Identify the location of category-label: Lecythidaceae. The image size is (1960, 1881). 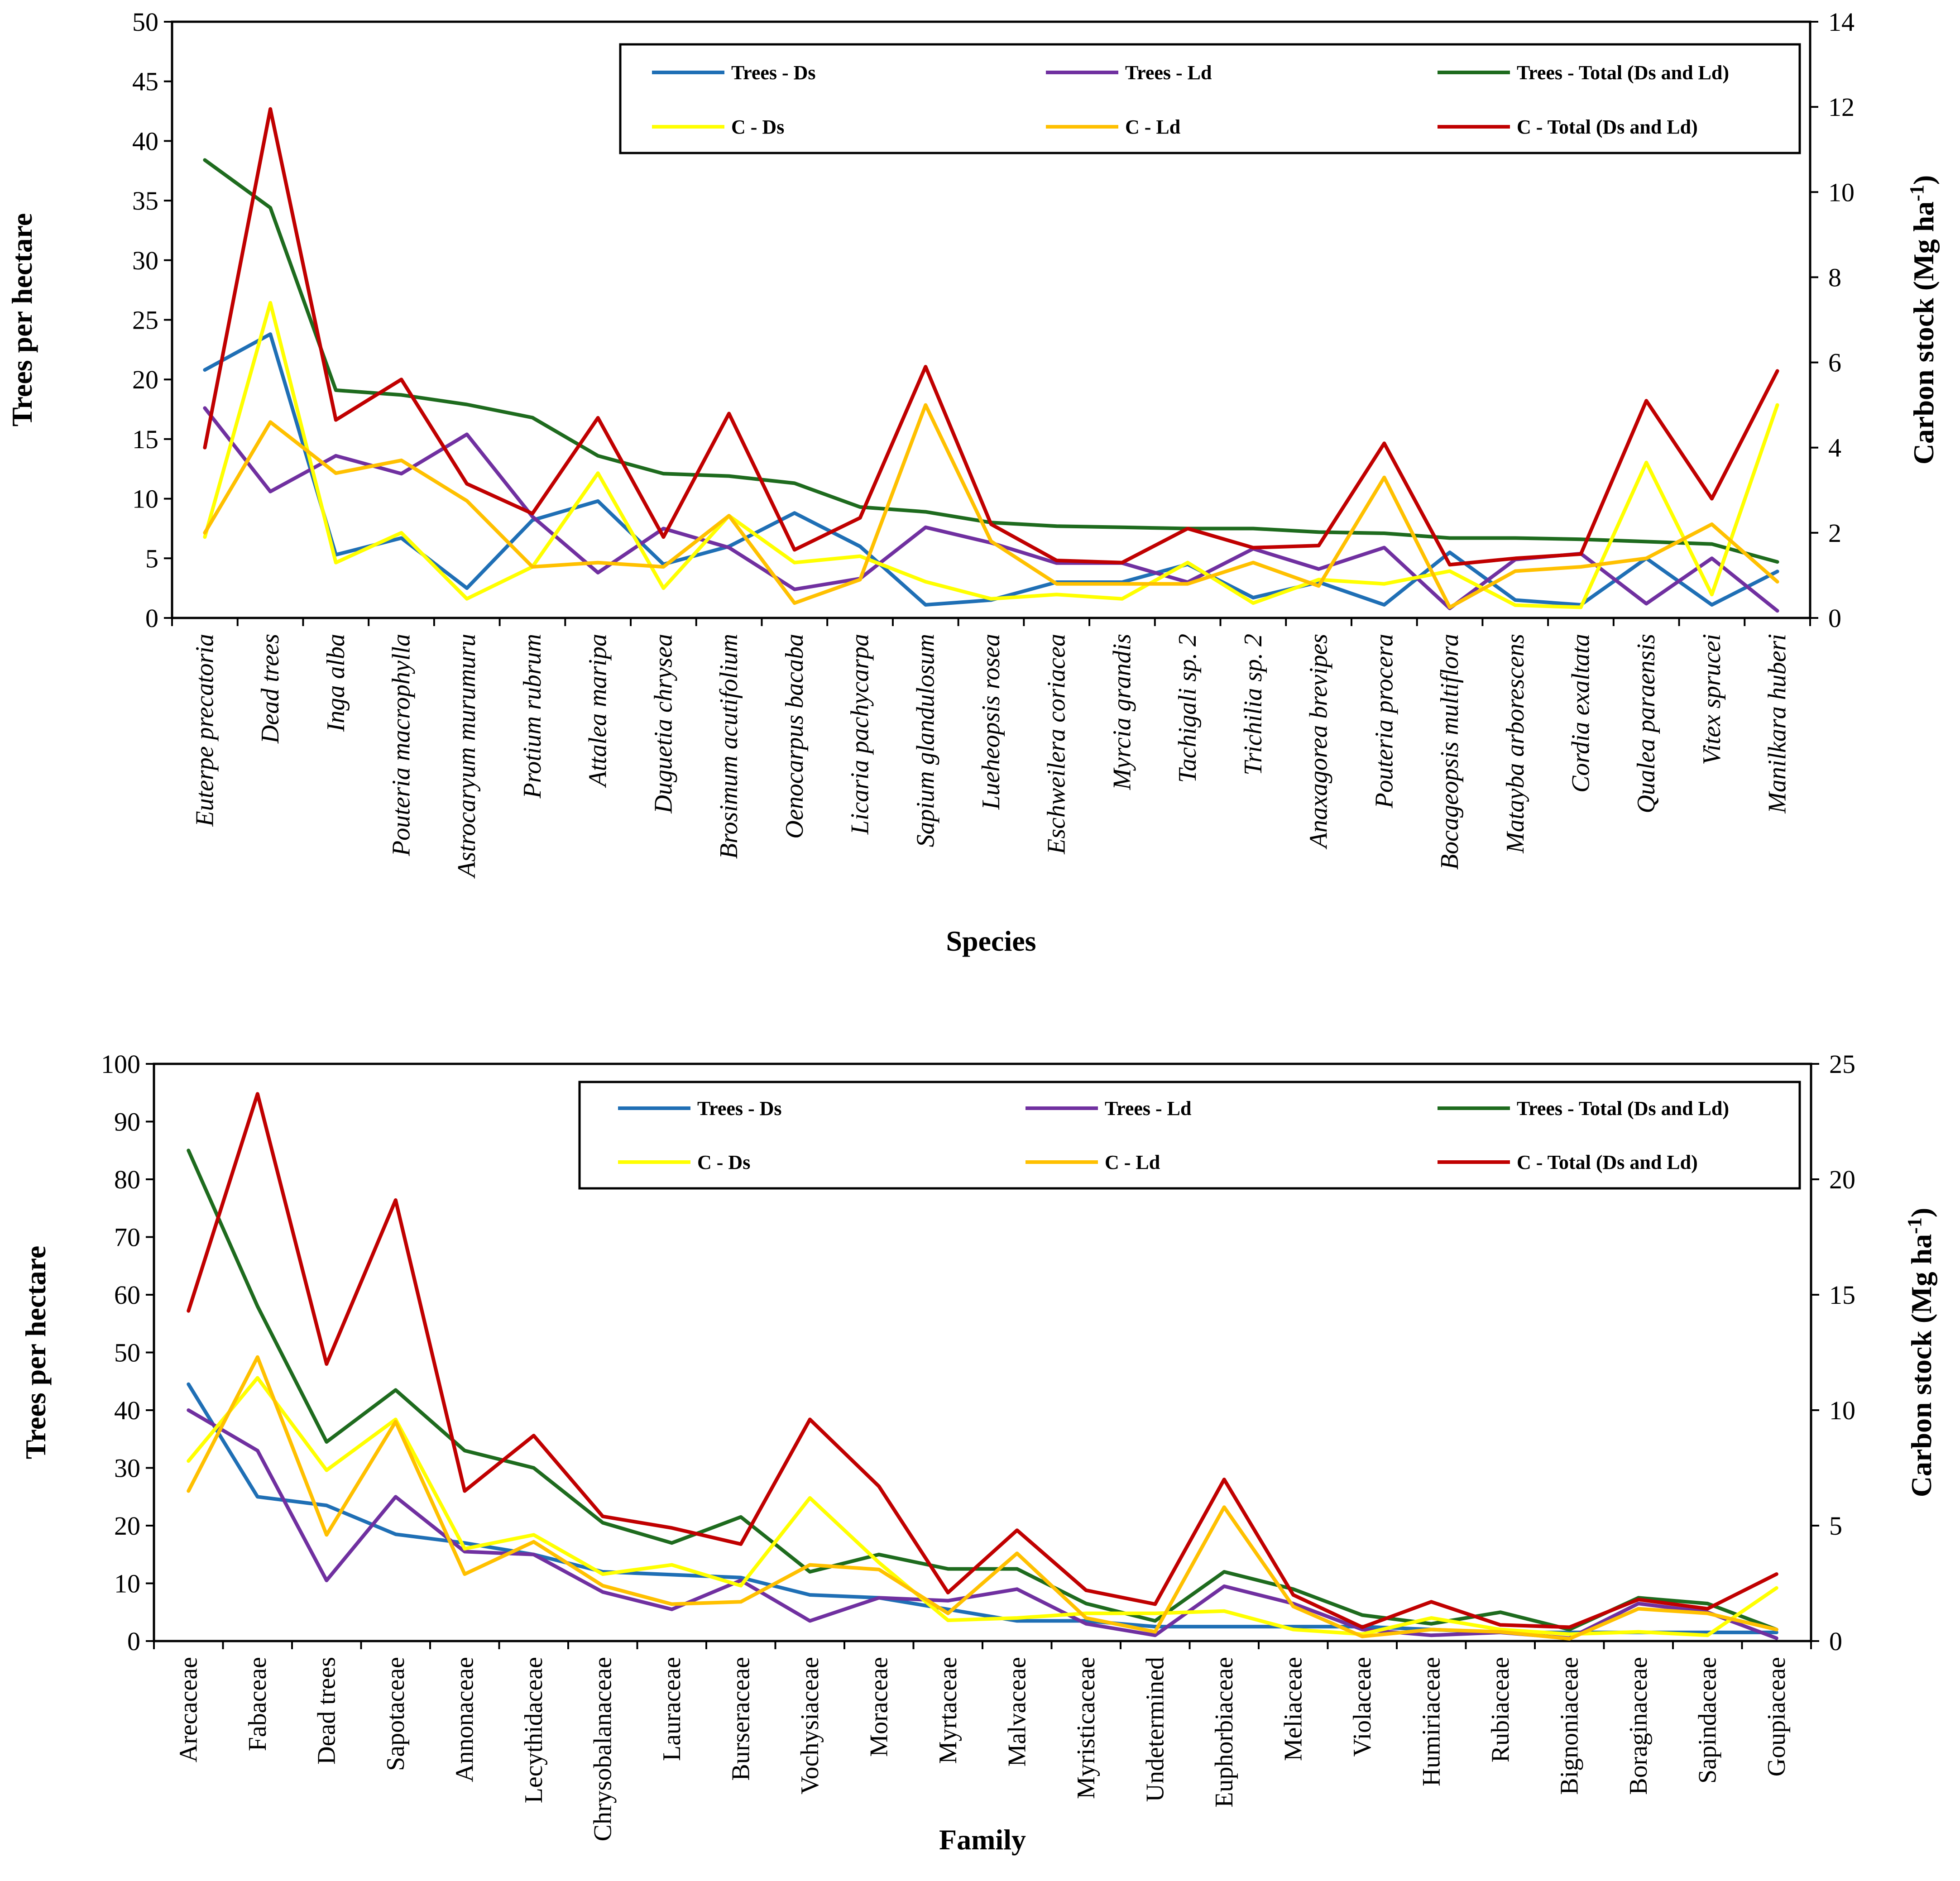
(534, 1730).